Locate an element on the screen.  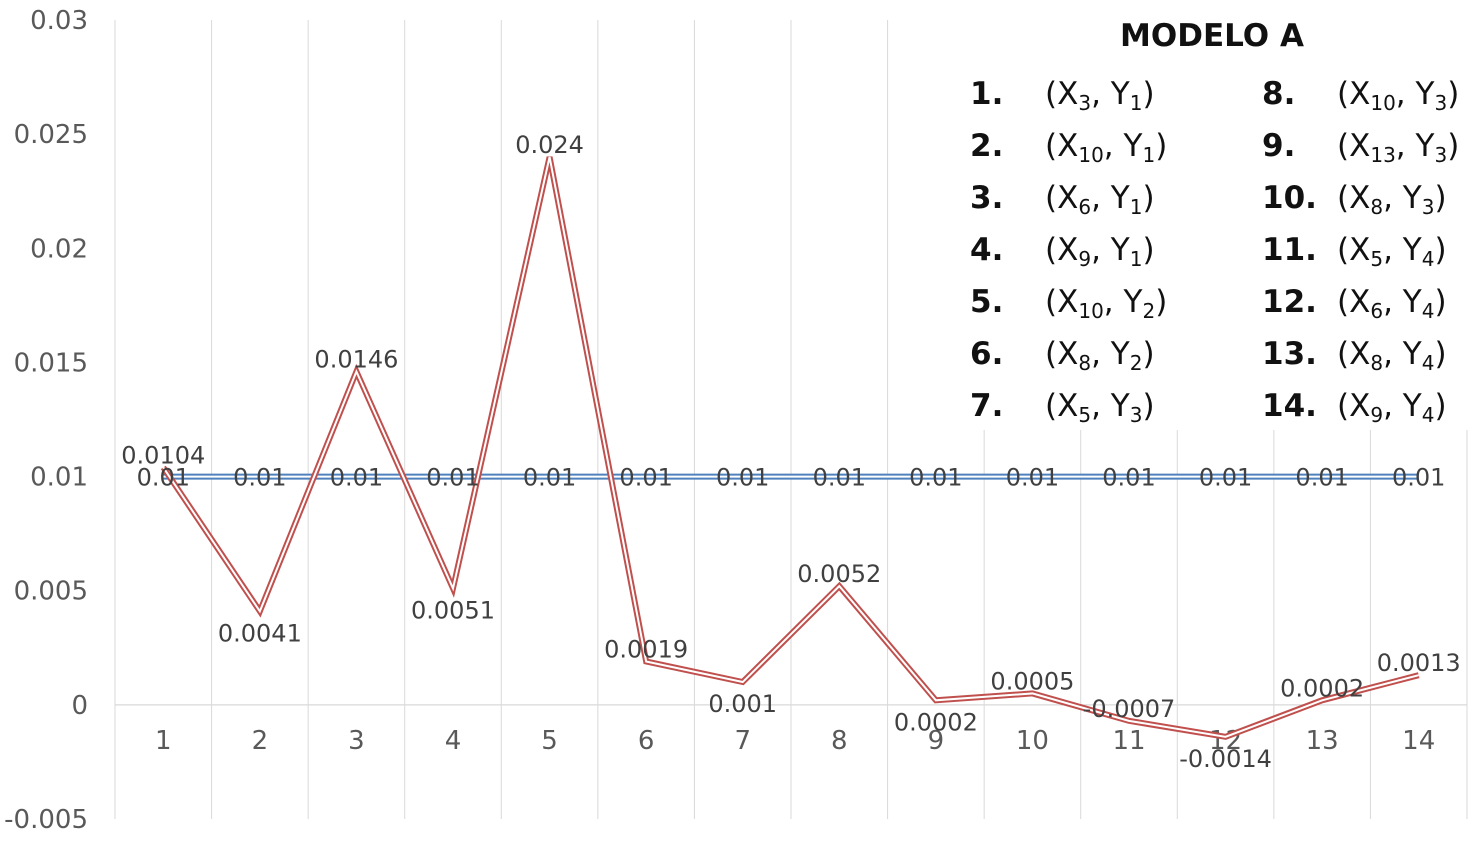
legend-item-pair: (X3, Y1) is located at coordinates (1100, 95).